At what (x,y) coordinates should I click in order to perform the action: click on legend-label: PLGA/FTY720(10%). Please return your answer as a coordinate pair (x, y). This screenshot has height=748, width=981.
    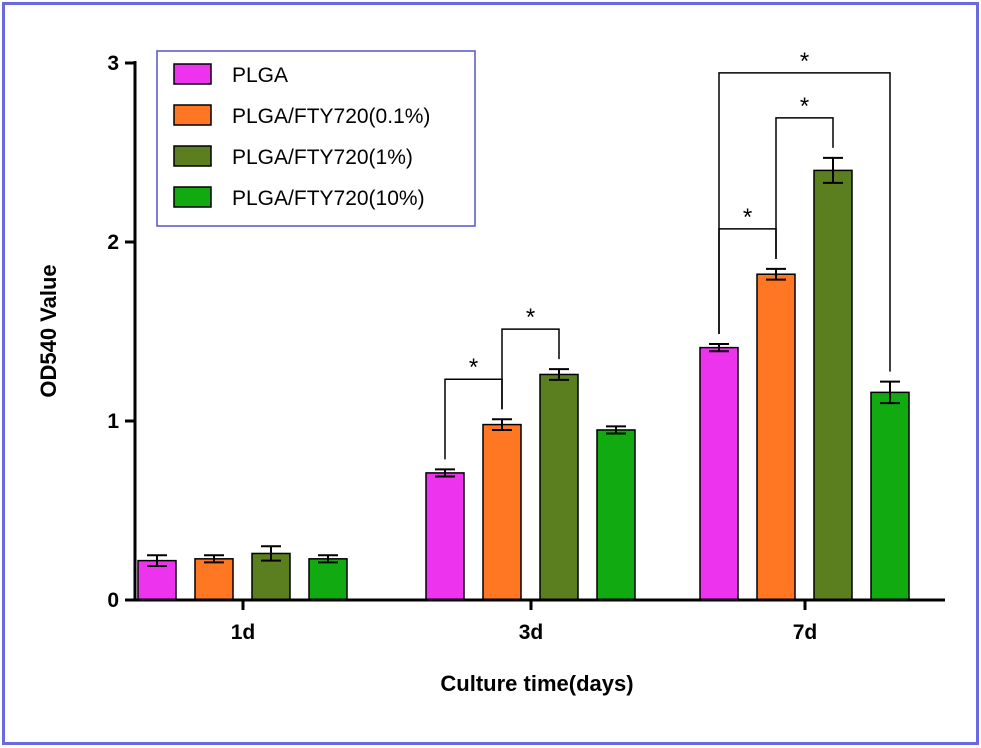
    Looking at the image, I should click on (328, 198).